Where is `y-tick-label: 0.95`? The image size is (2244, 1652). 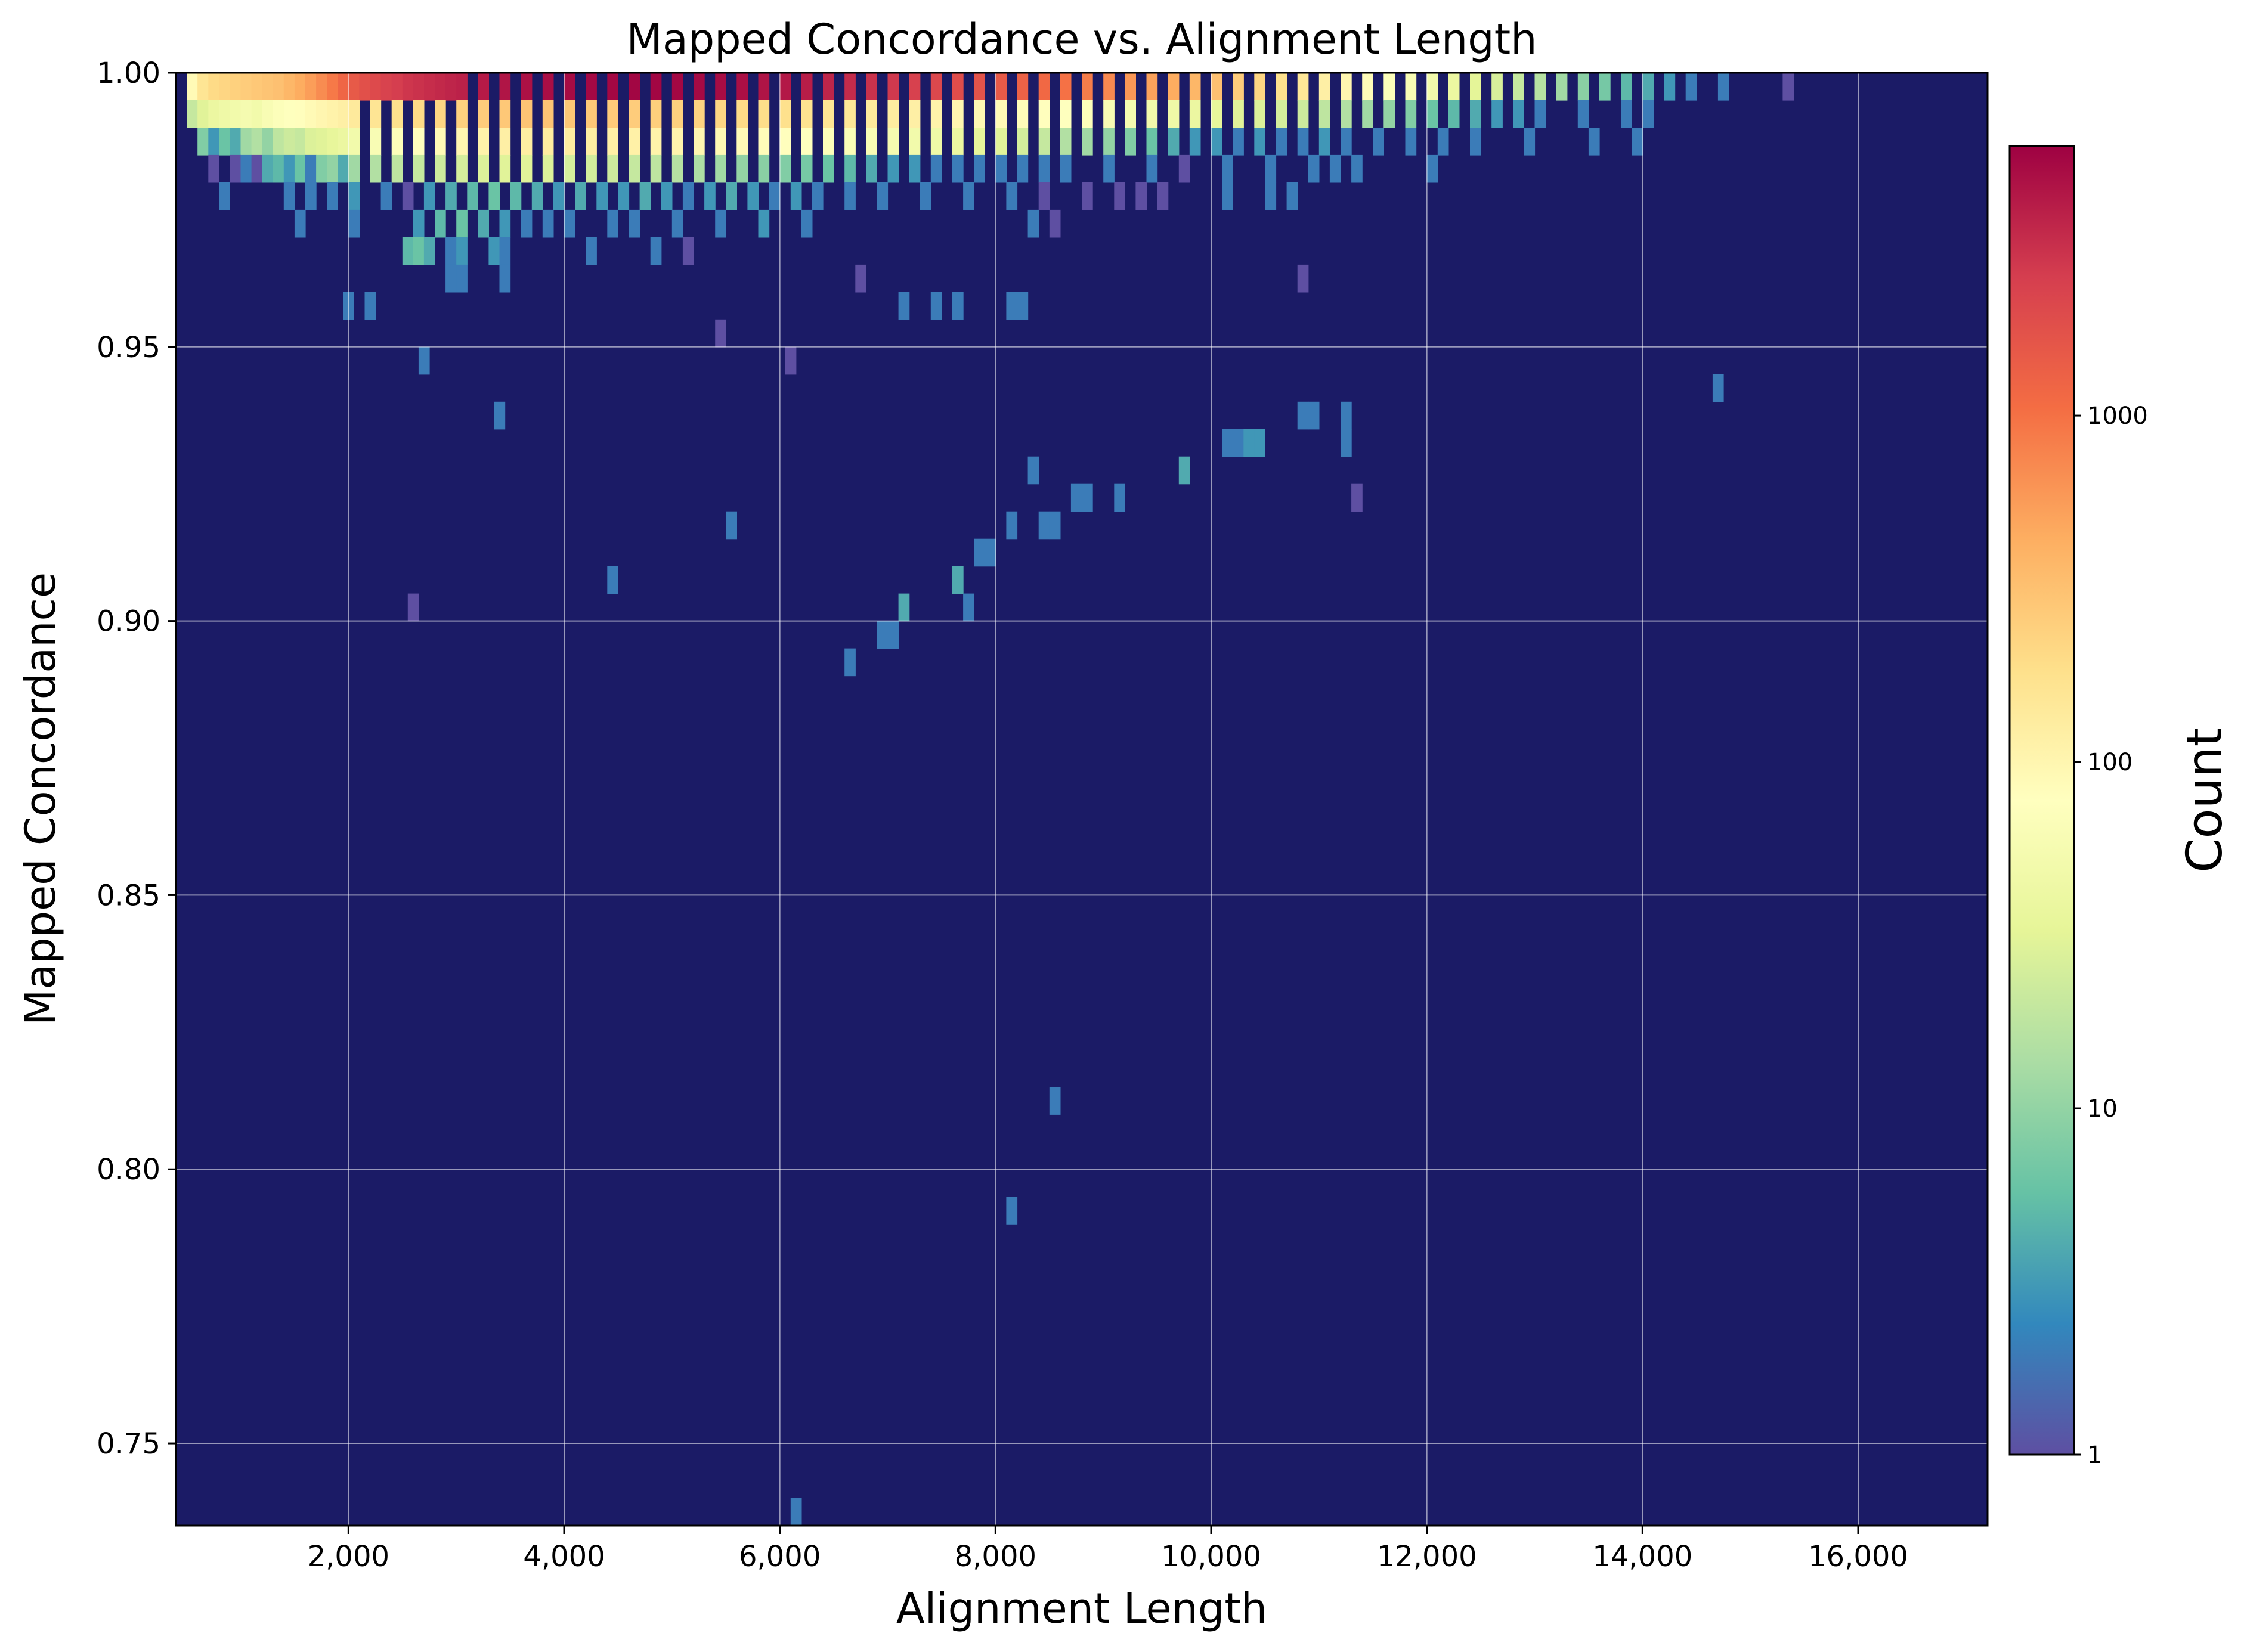 y-tick-label: 0.95 is located at coordinates (128, 347).